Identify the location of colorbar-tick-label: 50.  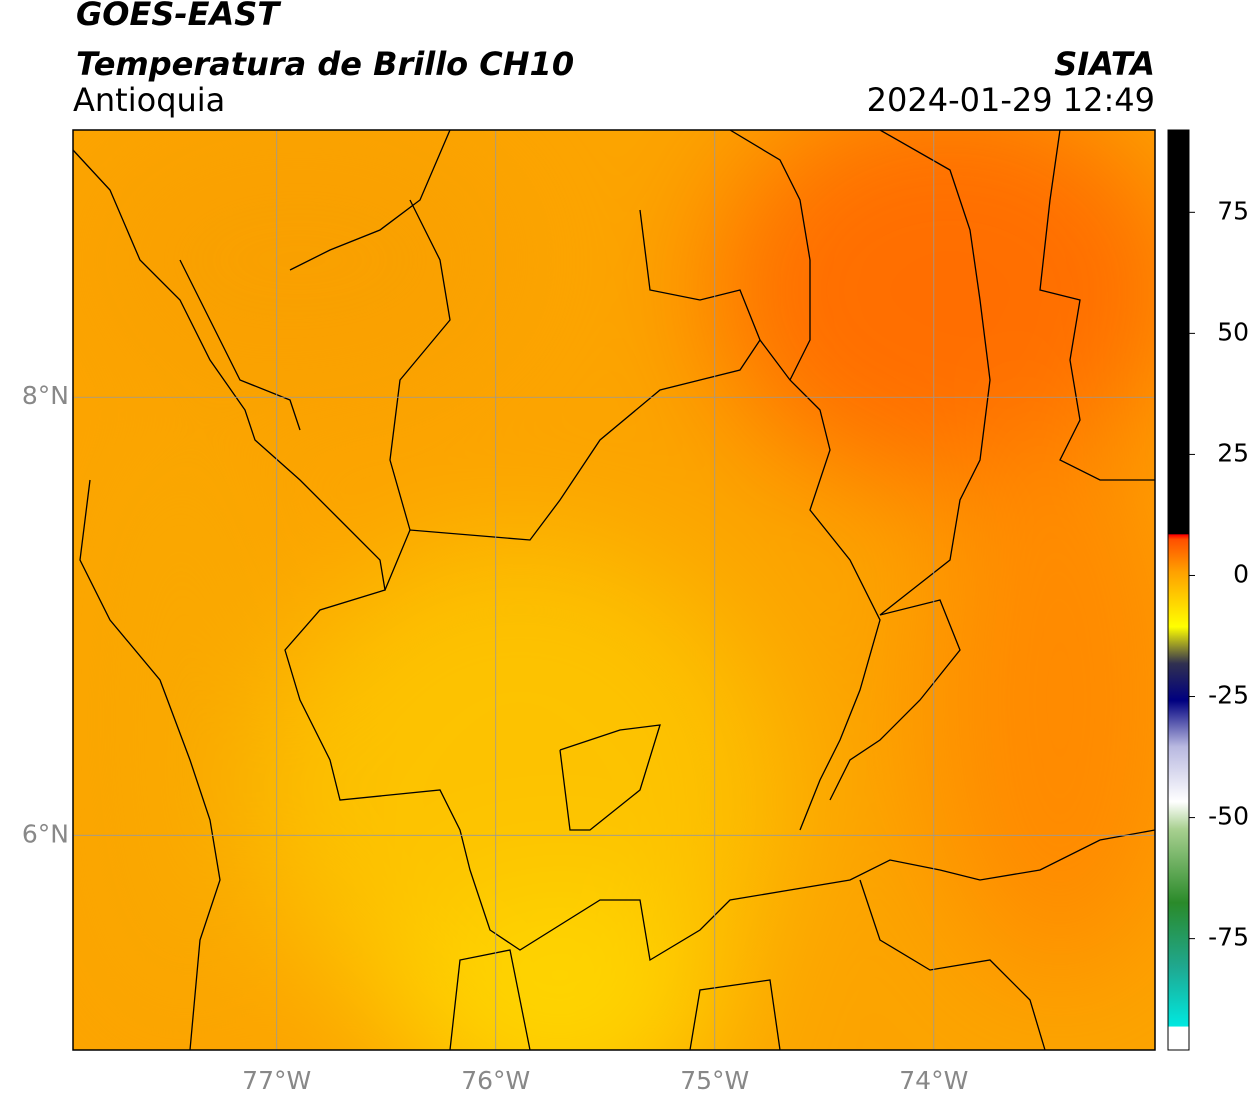
(1233, 331).